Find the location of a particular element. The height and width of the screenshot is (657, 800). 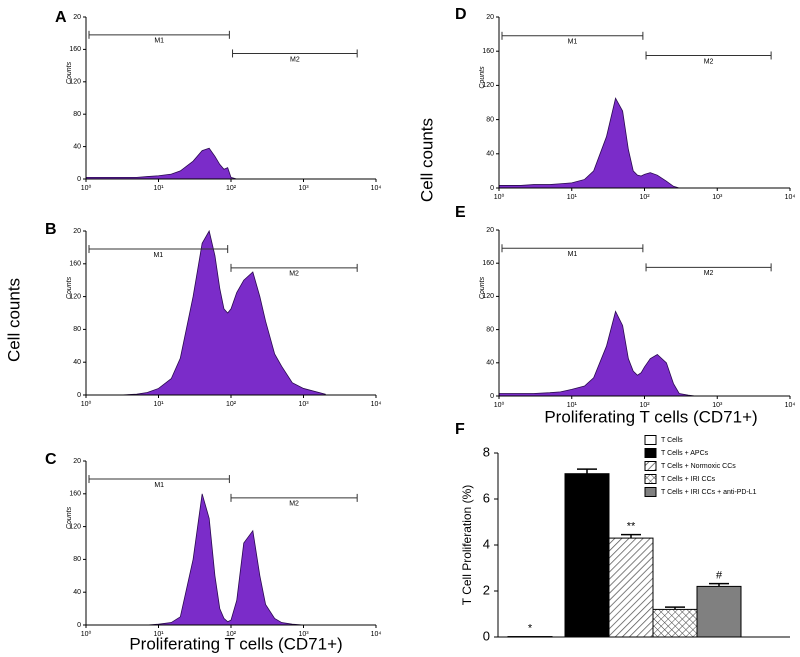

y-tick-label: 8 is located at coordinates (486, 451).